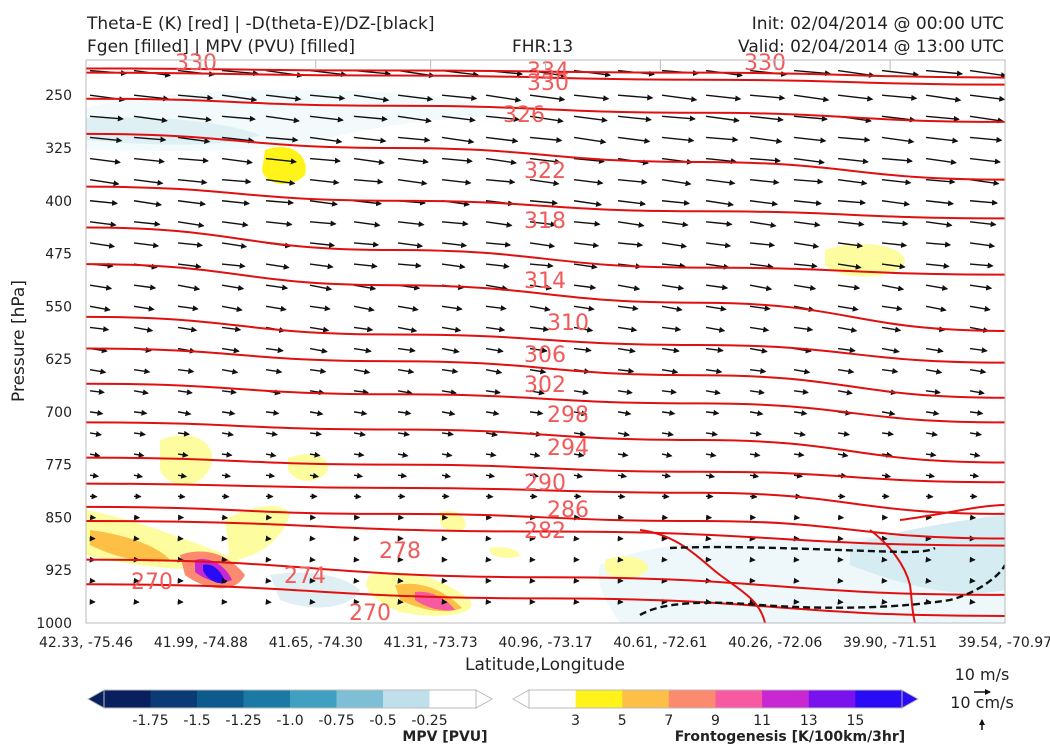 The height and width of the screenshot is (750, 1050). Describe the element at coordinates (765, 63) in the screenshot. I see `contour-label: 330` at that location.